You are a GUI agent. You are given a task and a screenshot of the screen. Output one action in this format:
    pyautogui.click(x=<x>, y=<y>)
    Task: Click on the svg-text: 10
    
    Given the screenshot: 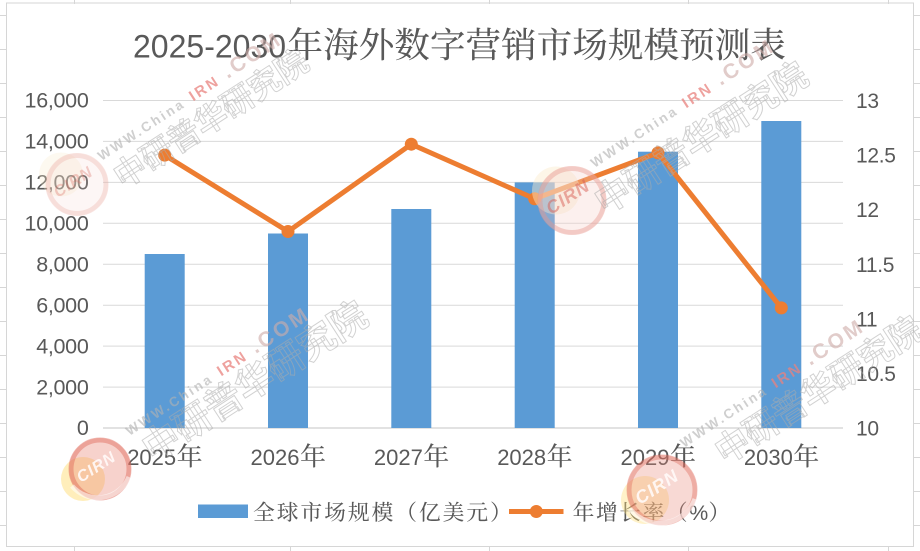 What is the action you would take?
    pyautogui.click(x=867, y=429)
    